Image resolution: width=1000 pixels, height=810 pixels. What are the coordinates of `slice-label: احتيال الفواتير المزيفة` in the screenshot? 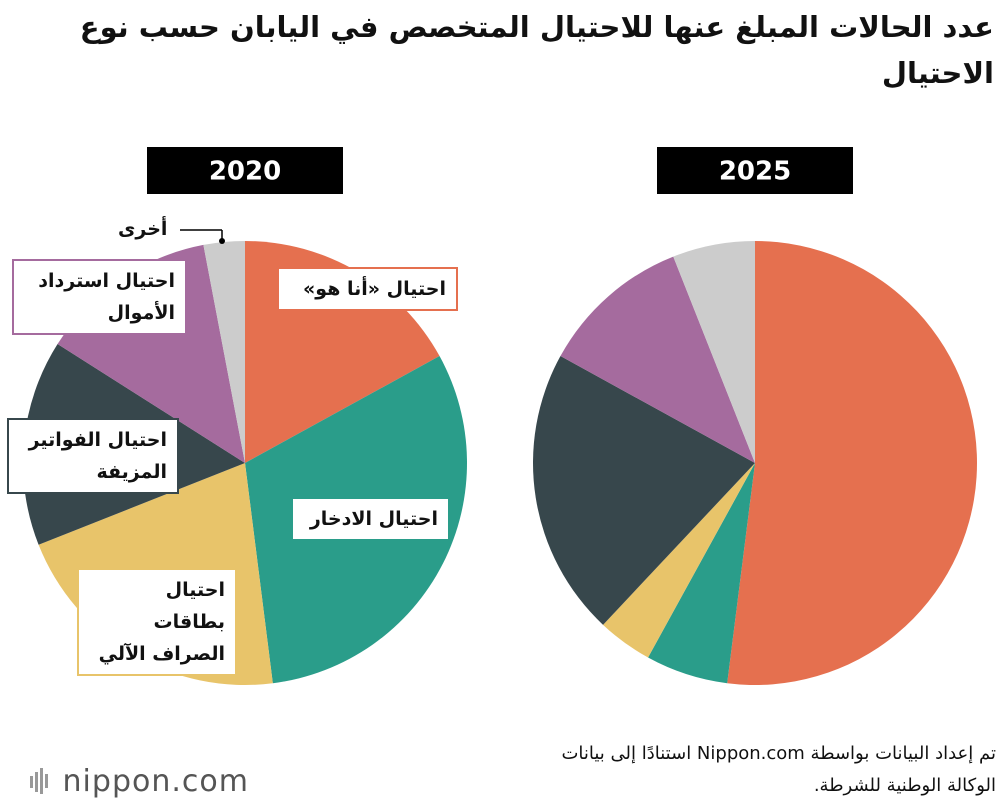 It's located at (93, 456).